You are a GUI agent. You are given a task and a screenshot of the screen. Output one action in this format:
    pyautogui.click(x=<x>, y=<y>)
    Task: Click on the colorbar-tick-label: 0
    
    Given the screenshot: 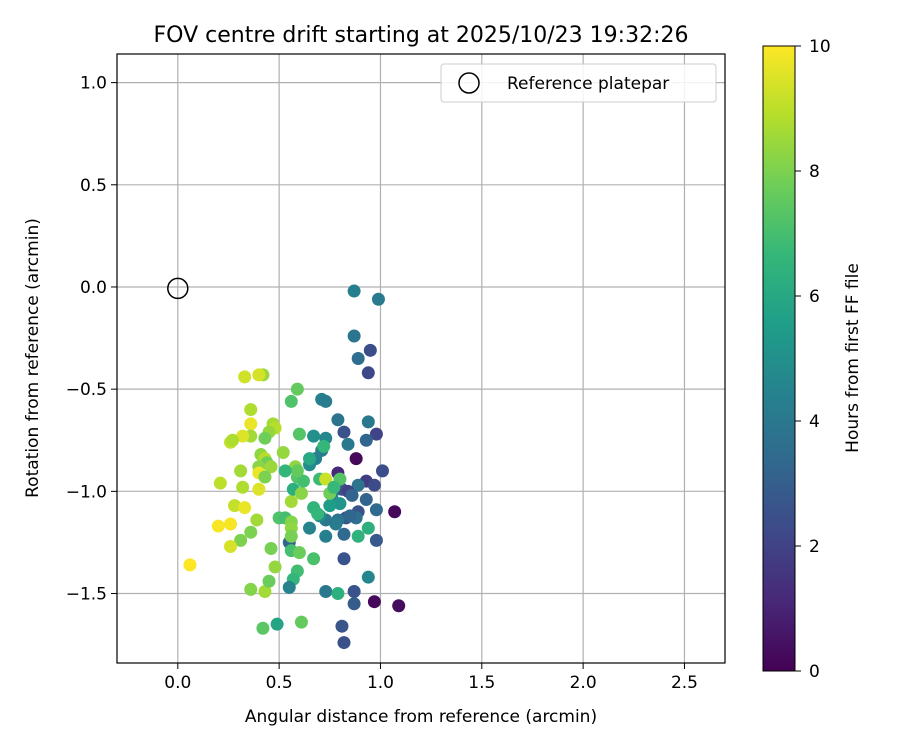 What is the action you would take?
    pyautogui.click(x=814, y=672)
    